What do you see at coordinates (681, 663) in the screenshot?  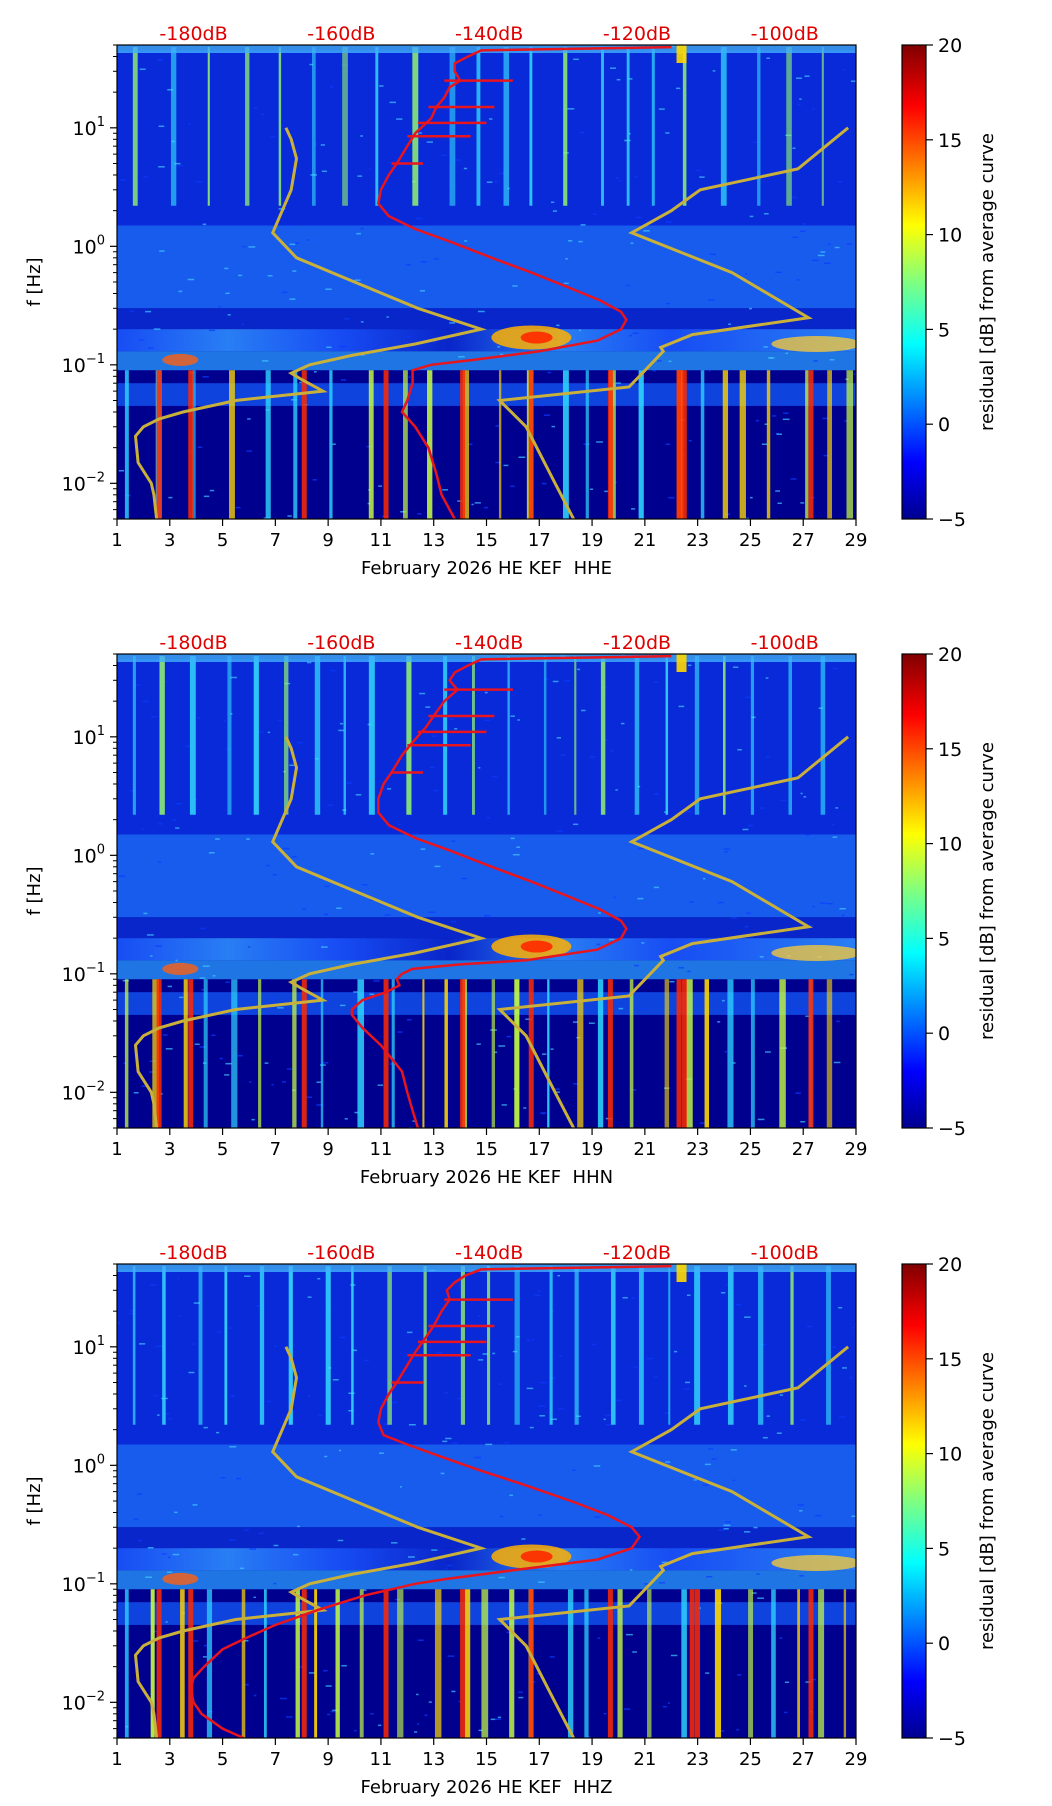 I see `nyquist-hotspot` at bounding box center [681, 663].